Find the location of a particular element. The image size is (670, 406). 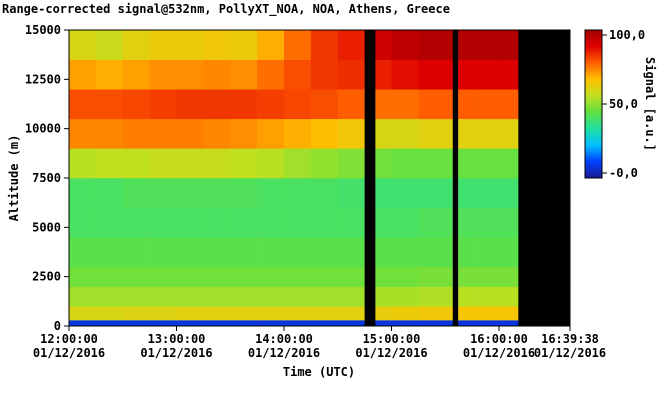

y-tick-label: 0 is located at coordinates (57, 326).